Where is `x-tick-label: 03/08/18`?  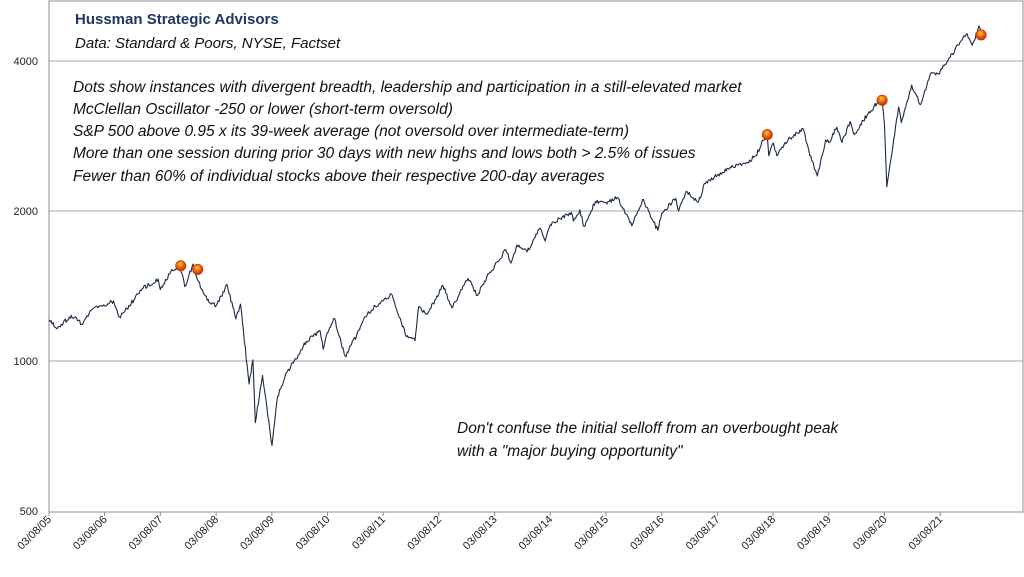
x-tick-label: 03/08/18 is located at coordinates (758, 533).